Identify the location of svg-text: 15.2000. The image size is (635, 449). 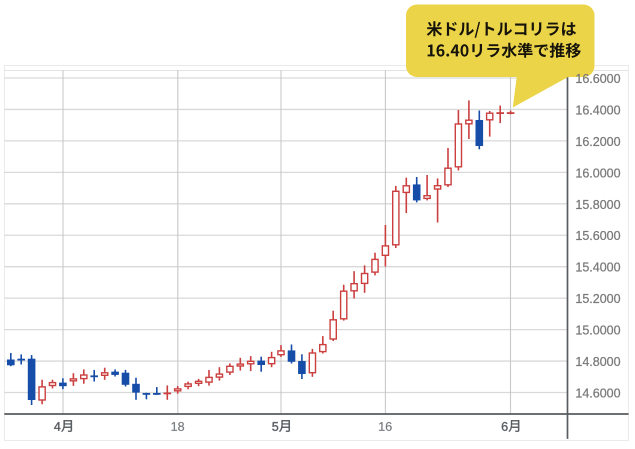
(597, 299).